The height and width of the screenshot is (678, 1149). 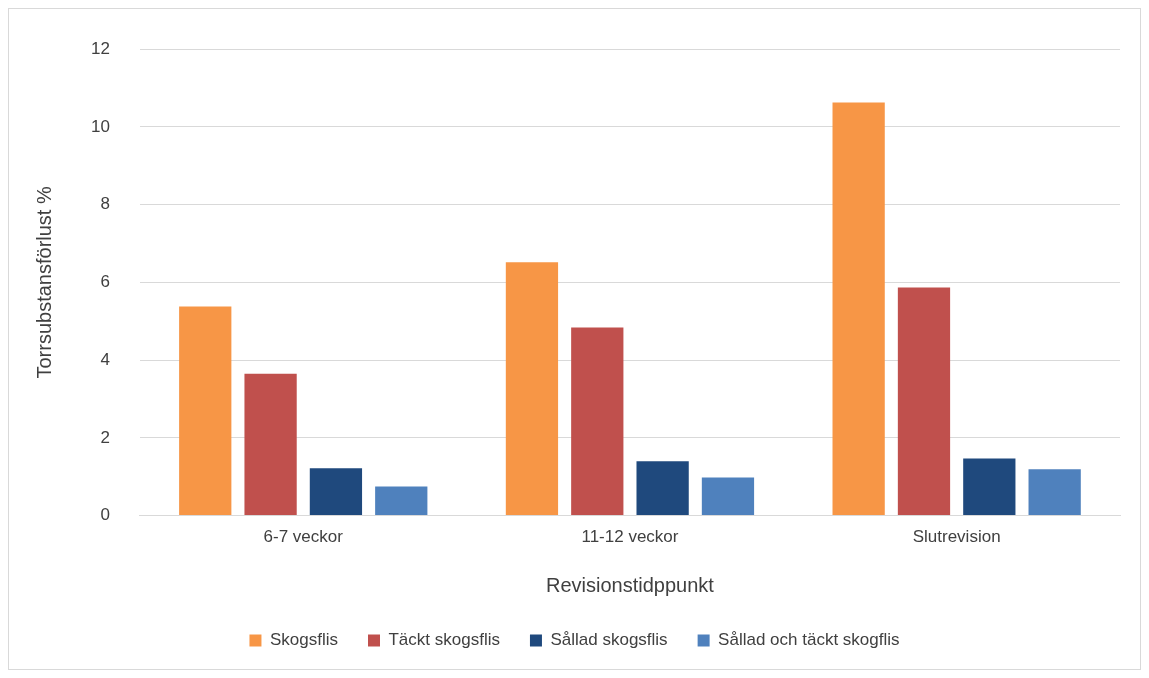 I want to click on x-tick-label: 11-12 veckor, so click(x=630, y=537).